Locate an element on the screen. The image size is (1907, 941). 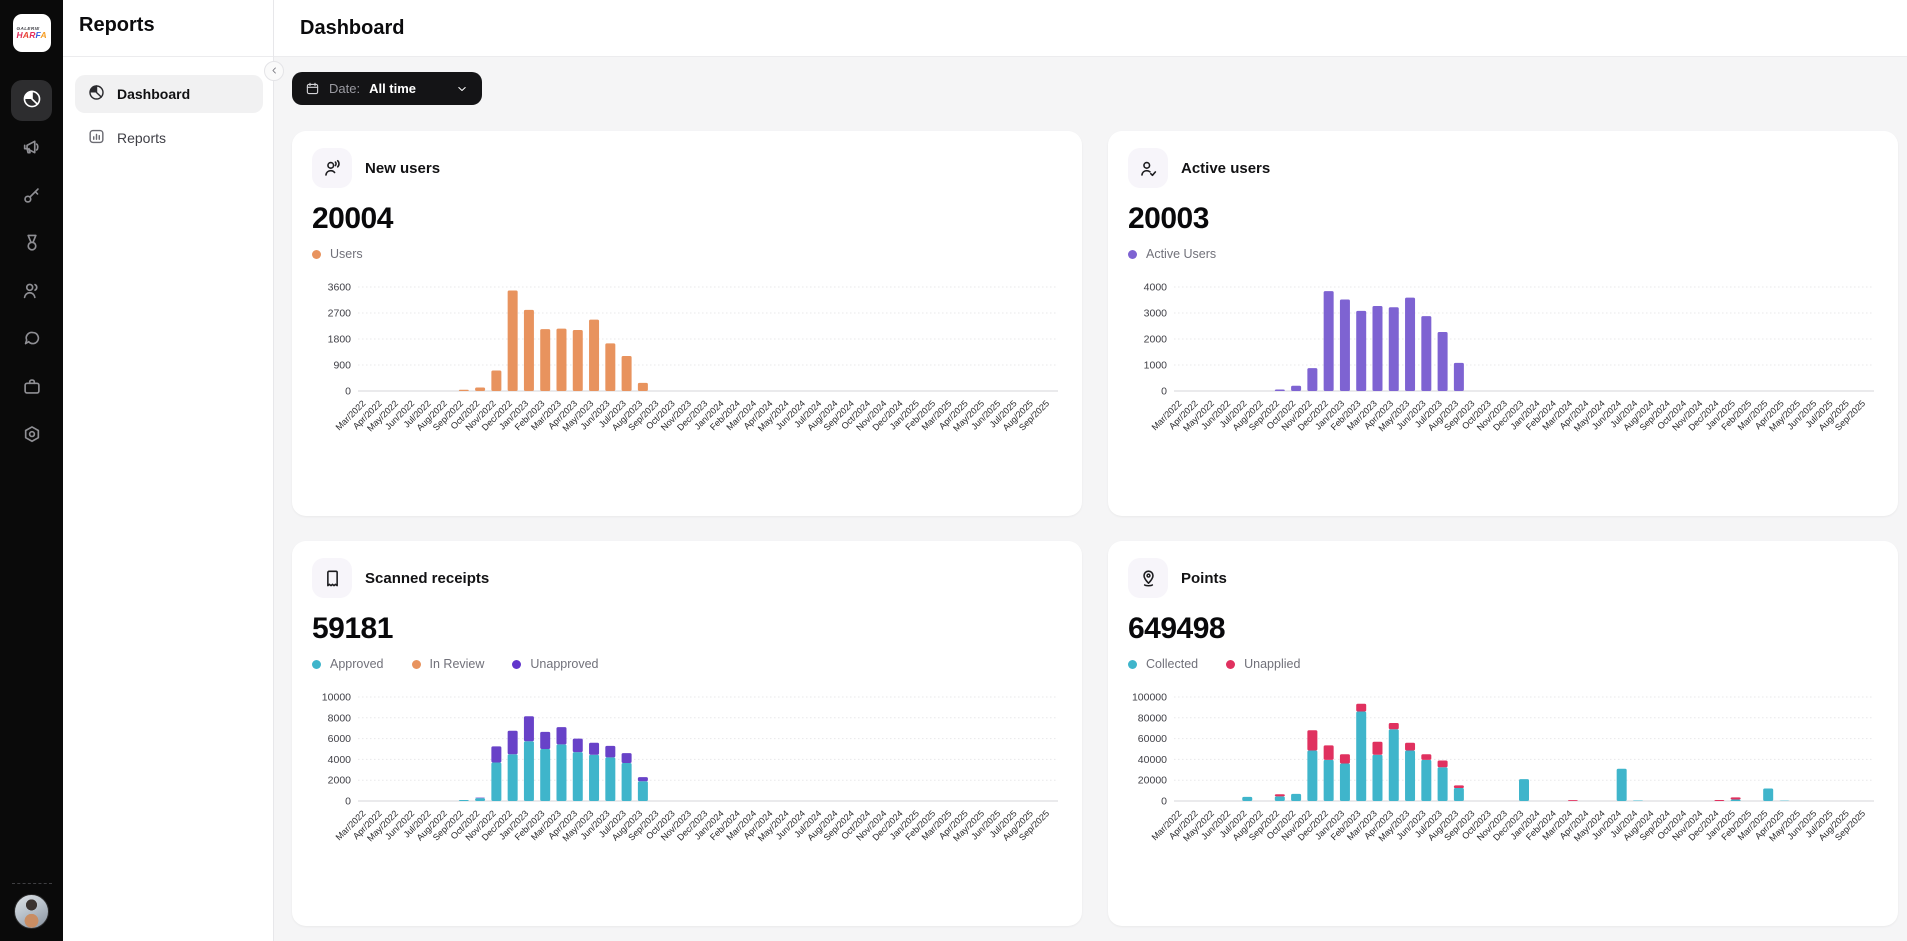
legend-item: Users is located at coordinates (337, 254).